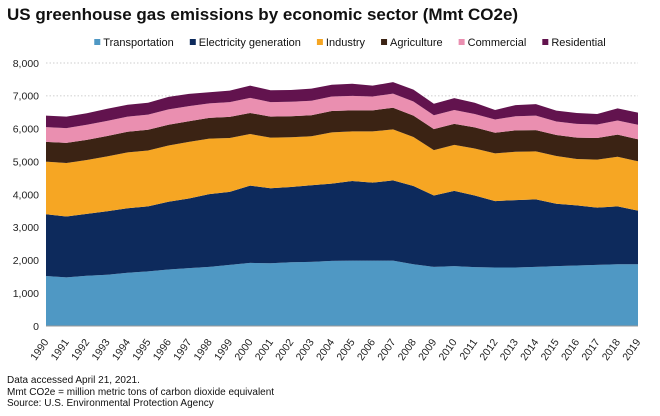 Image resolution: width=660 pixels, height=416 pixels. Describe the element at coordinates (223, 350) in the screenshot. I see `x-tick-label: 1999` at that location.